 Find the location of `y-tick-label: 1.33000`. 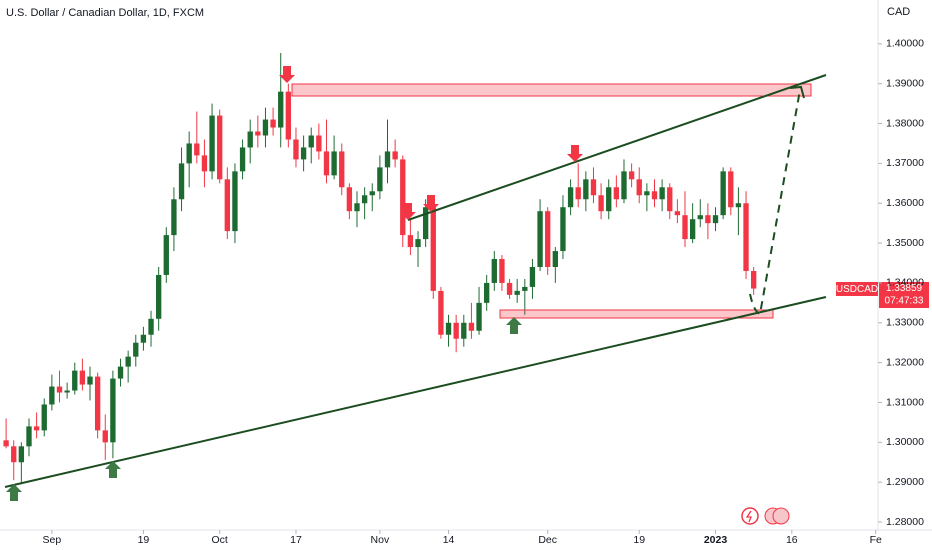

y-tick-label: 1.33000 is located at coordinates (905, 323).